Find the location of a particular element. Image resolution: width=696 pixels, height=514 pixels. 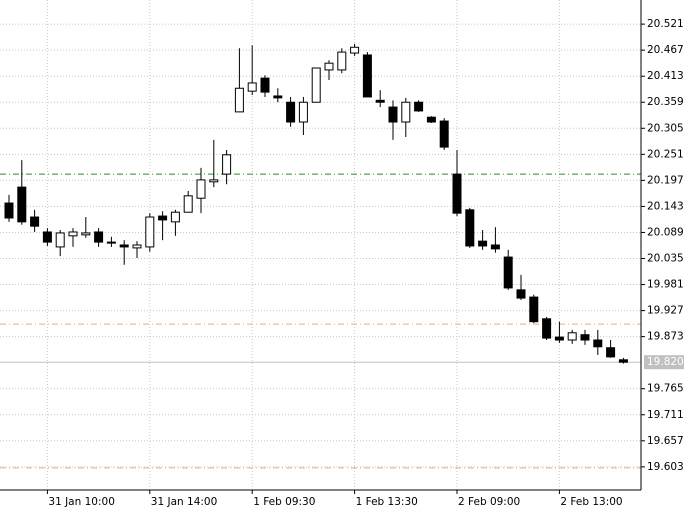

y-tick-label: 19.657 is located at coordinates (665, 441).